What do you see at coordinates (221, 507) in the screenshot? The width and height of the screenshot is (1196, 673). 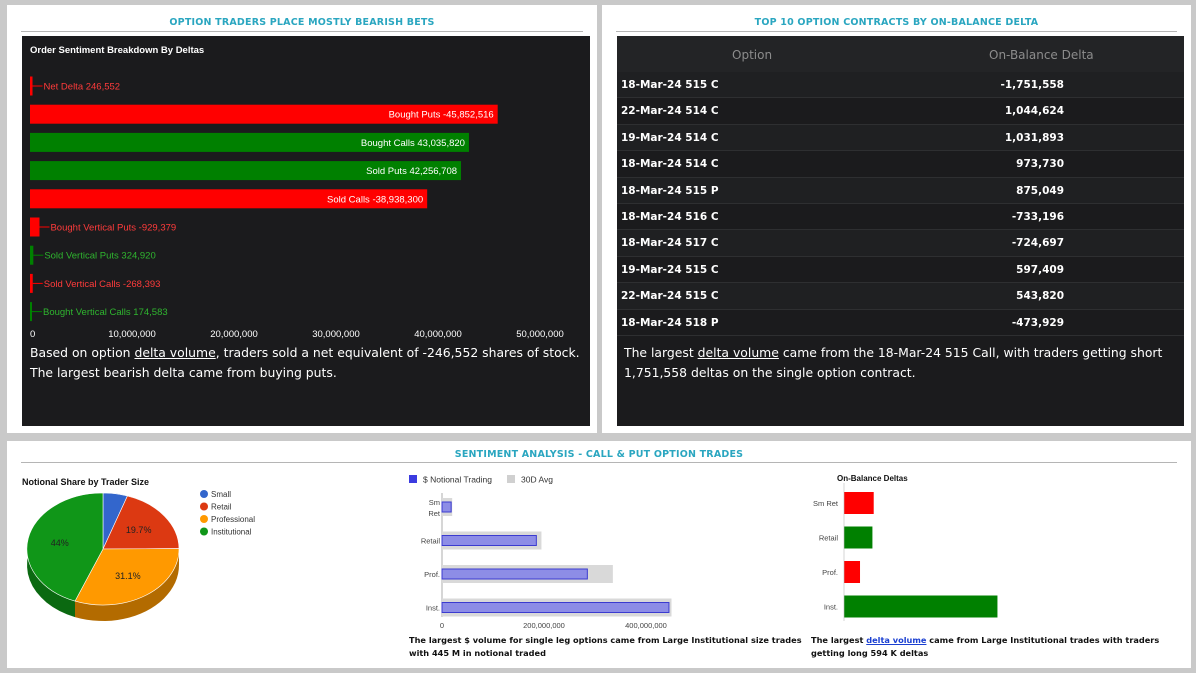 I see `legend-item-retail: Retail` at bounding box center [221, 507].